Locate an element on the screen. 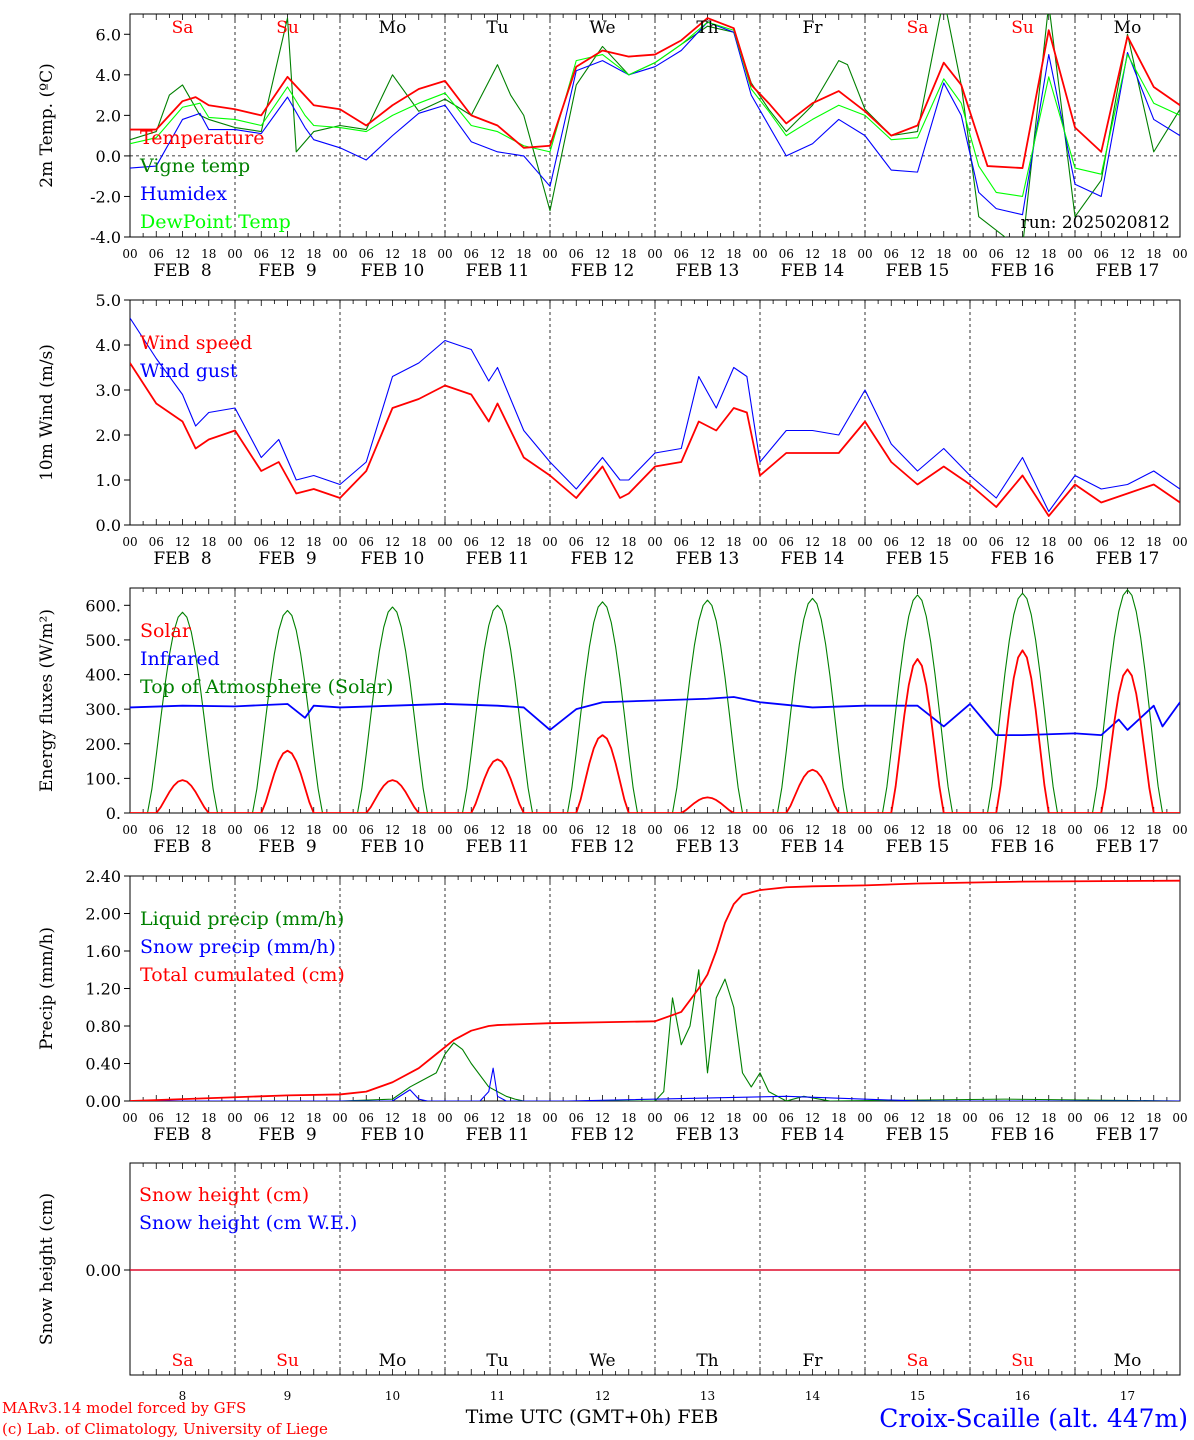 The height and width of the screenshot is (1440, 1194). y-tick-label: 3.0 is located at coordinates (108, 390).